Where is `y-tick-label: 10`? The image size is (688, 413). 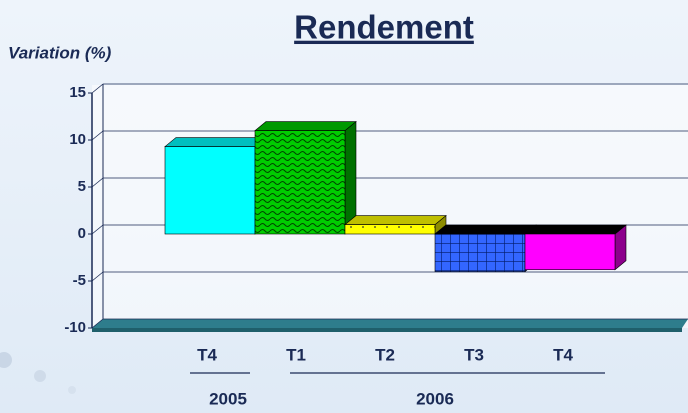 y-tick-label: 10 is located at coordinates (77, 139).